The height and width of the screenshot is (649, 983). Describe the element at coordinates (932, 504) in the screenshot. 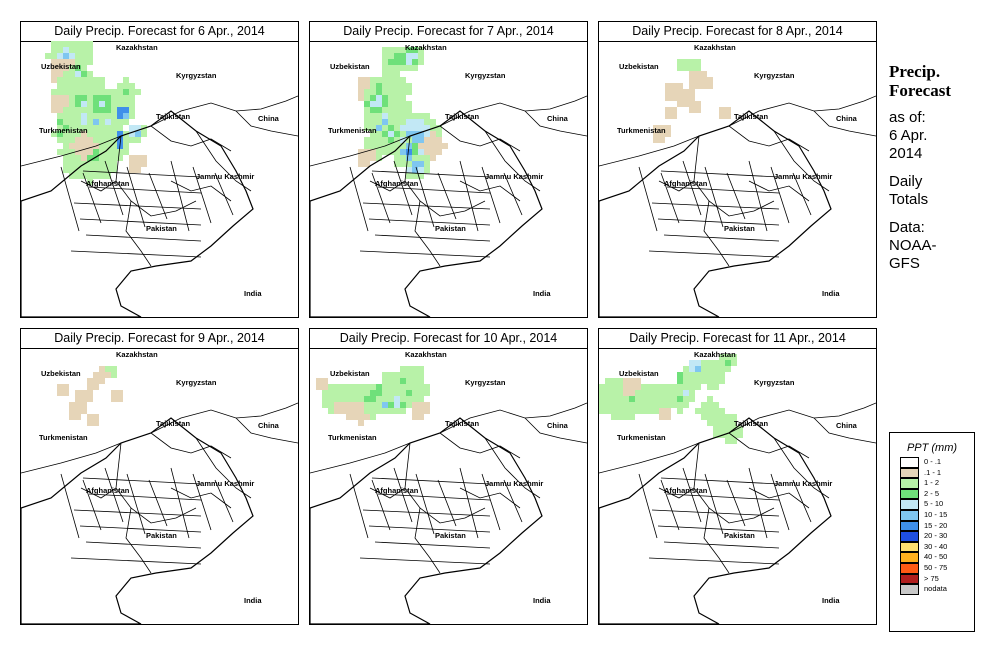

I see `legend-item: 5 - 10` at that location.